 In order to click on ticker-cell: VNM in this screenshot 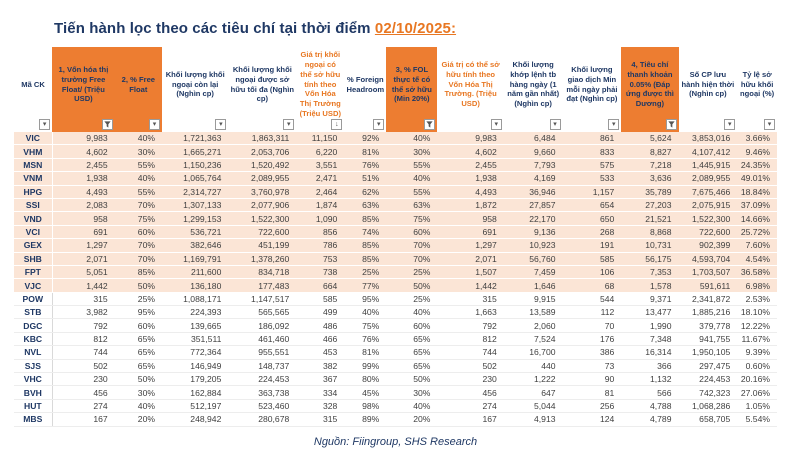, I will do `click(33, 178)`.